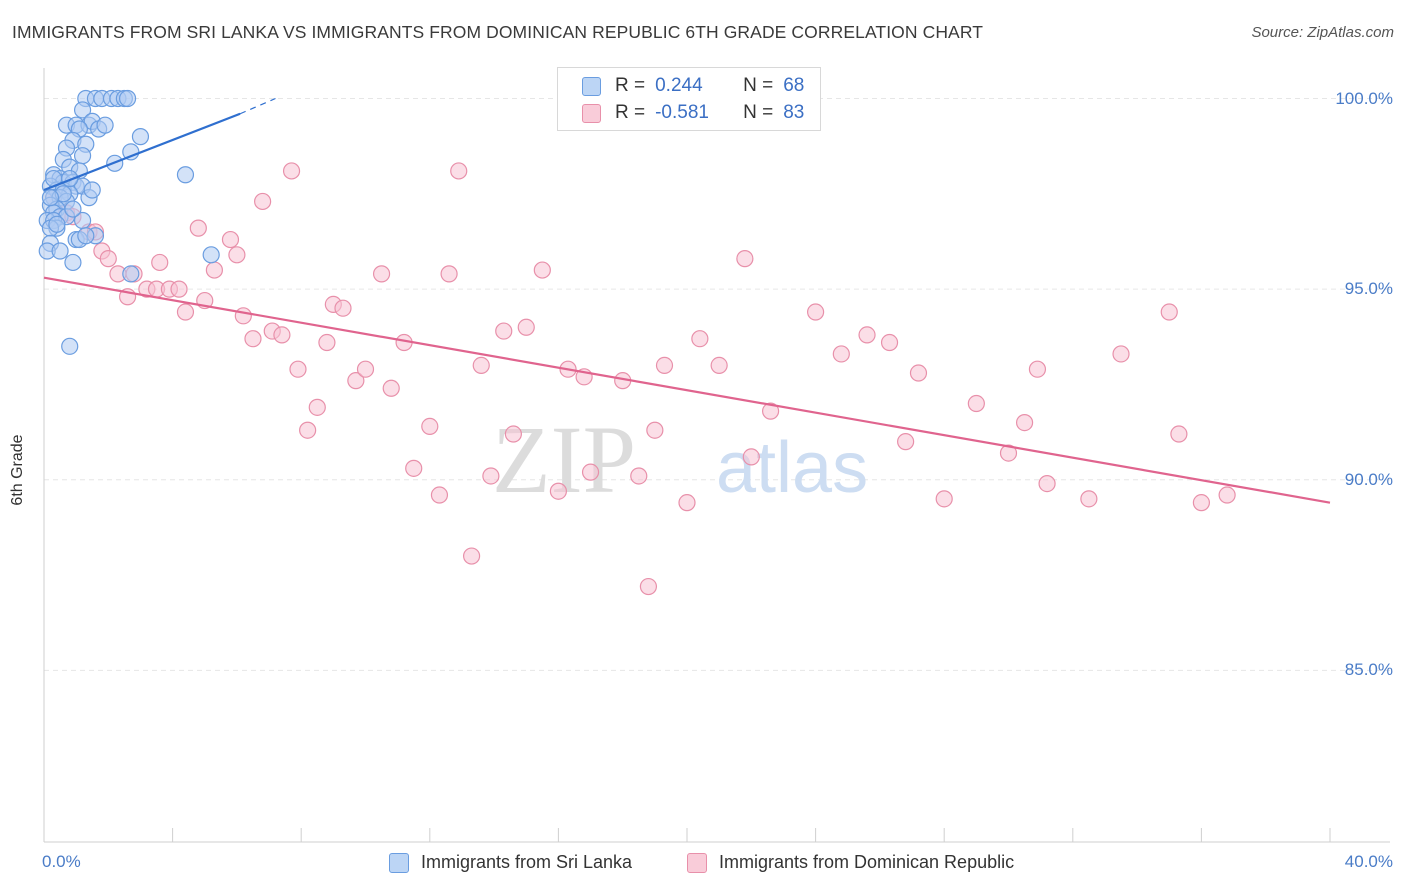 Image resolution: width=1406 pixels, height=892 pixels. Describe the element at coordinates (129, 222) in the screenshot. I see `series-sri-lanka` at that location.